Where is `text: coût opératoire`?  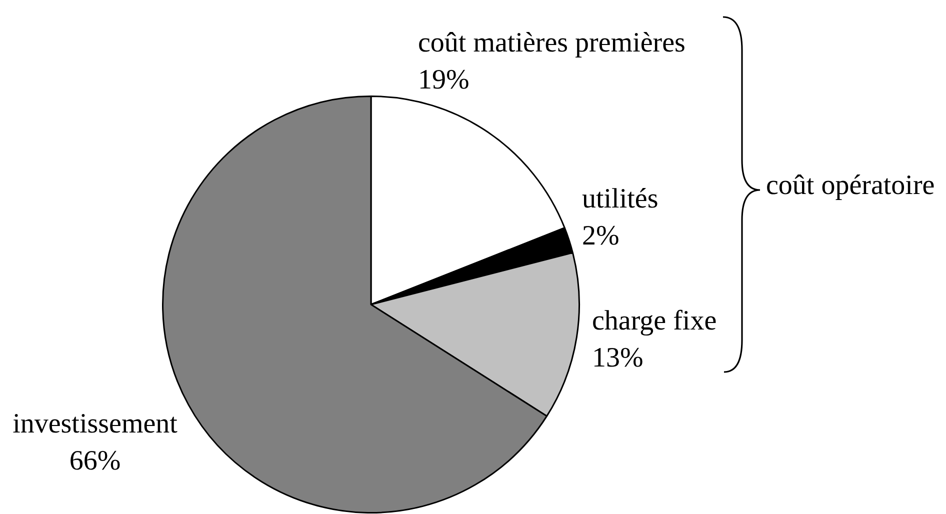 text: coût opératoire is located at coordinates (850, 185).